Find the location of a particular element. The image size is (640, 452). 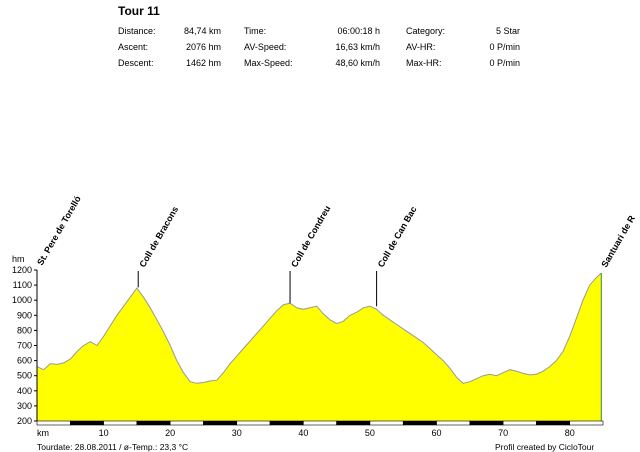

max-speed-label: Max-Speed: is located at coordinates (268, 63).